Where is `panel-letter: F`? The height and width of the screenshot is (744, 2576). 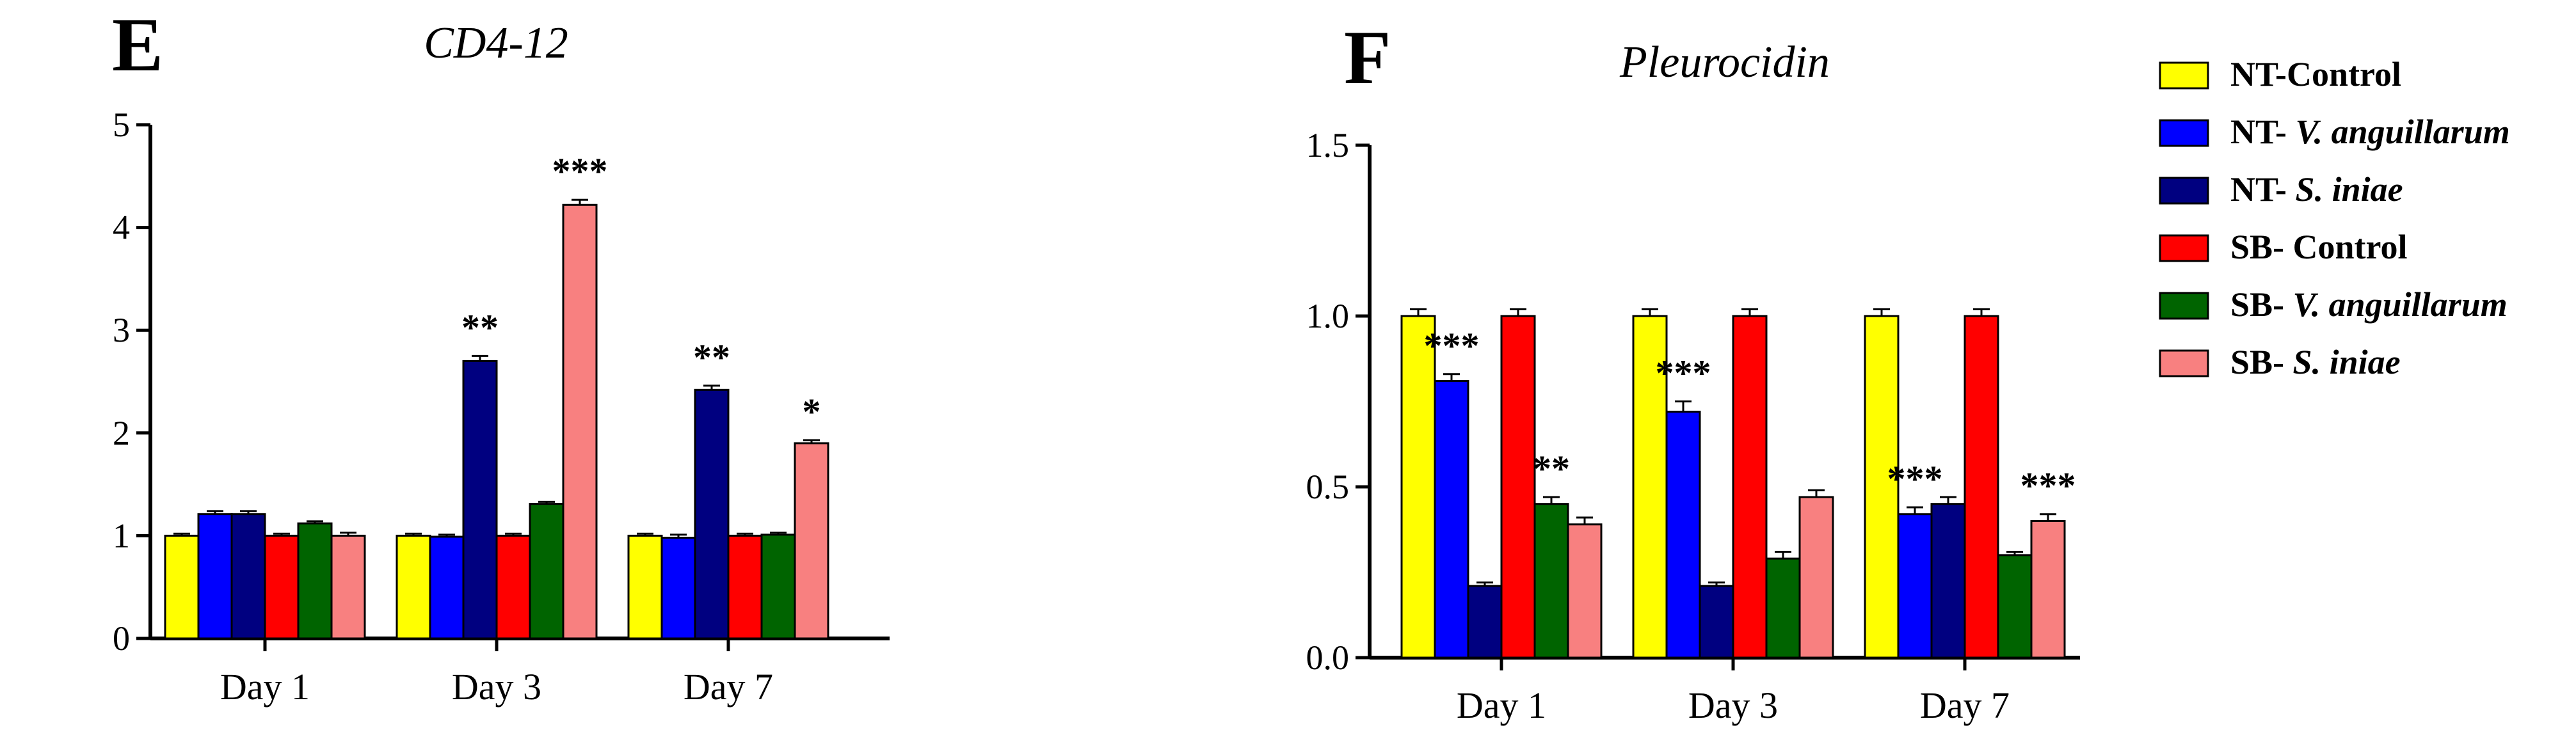
panel-letter: F is located at coordinates (1367, 57).